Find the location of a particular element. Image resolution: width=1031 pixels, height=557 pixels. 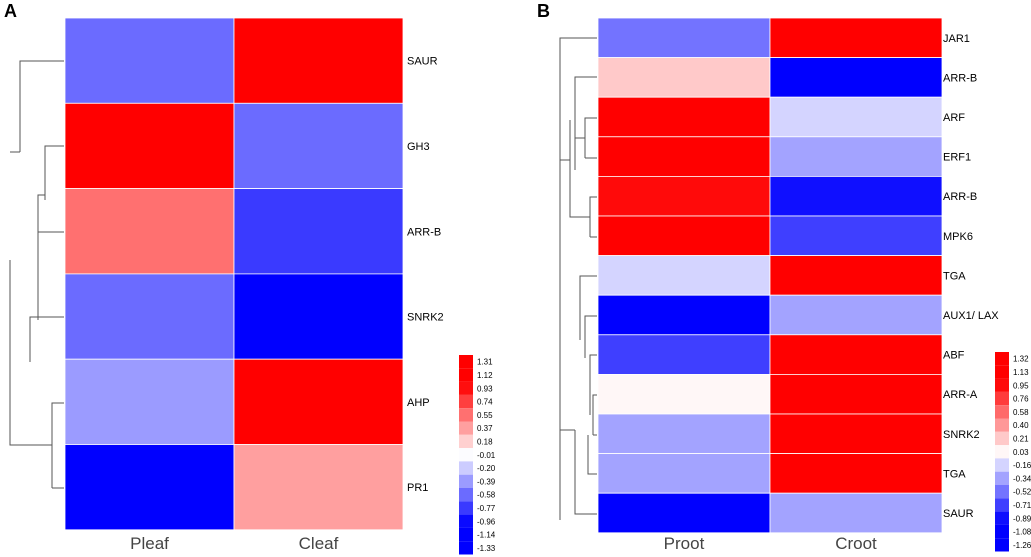

legend-label: -0.39 is located at coordinates (486, 481).